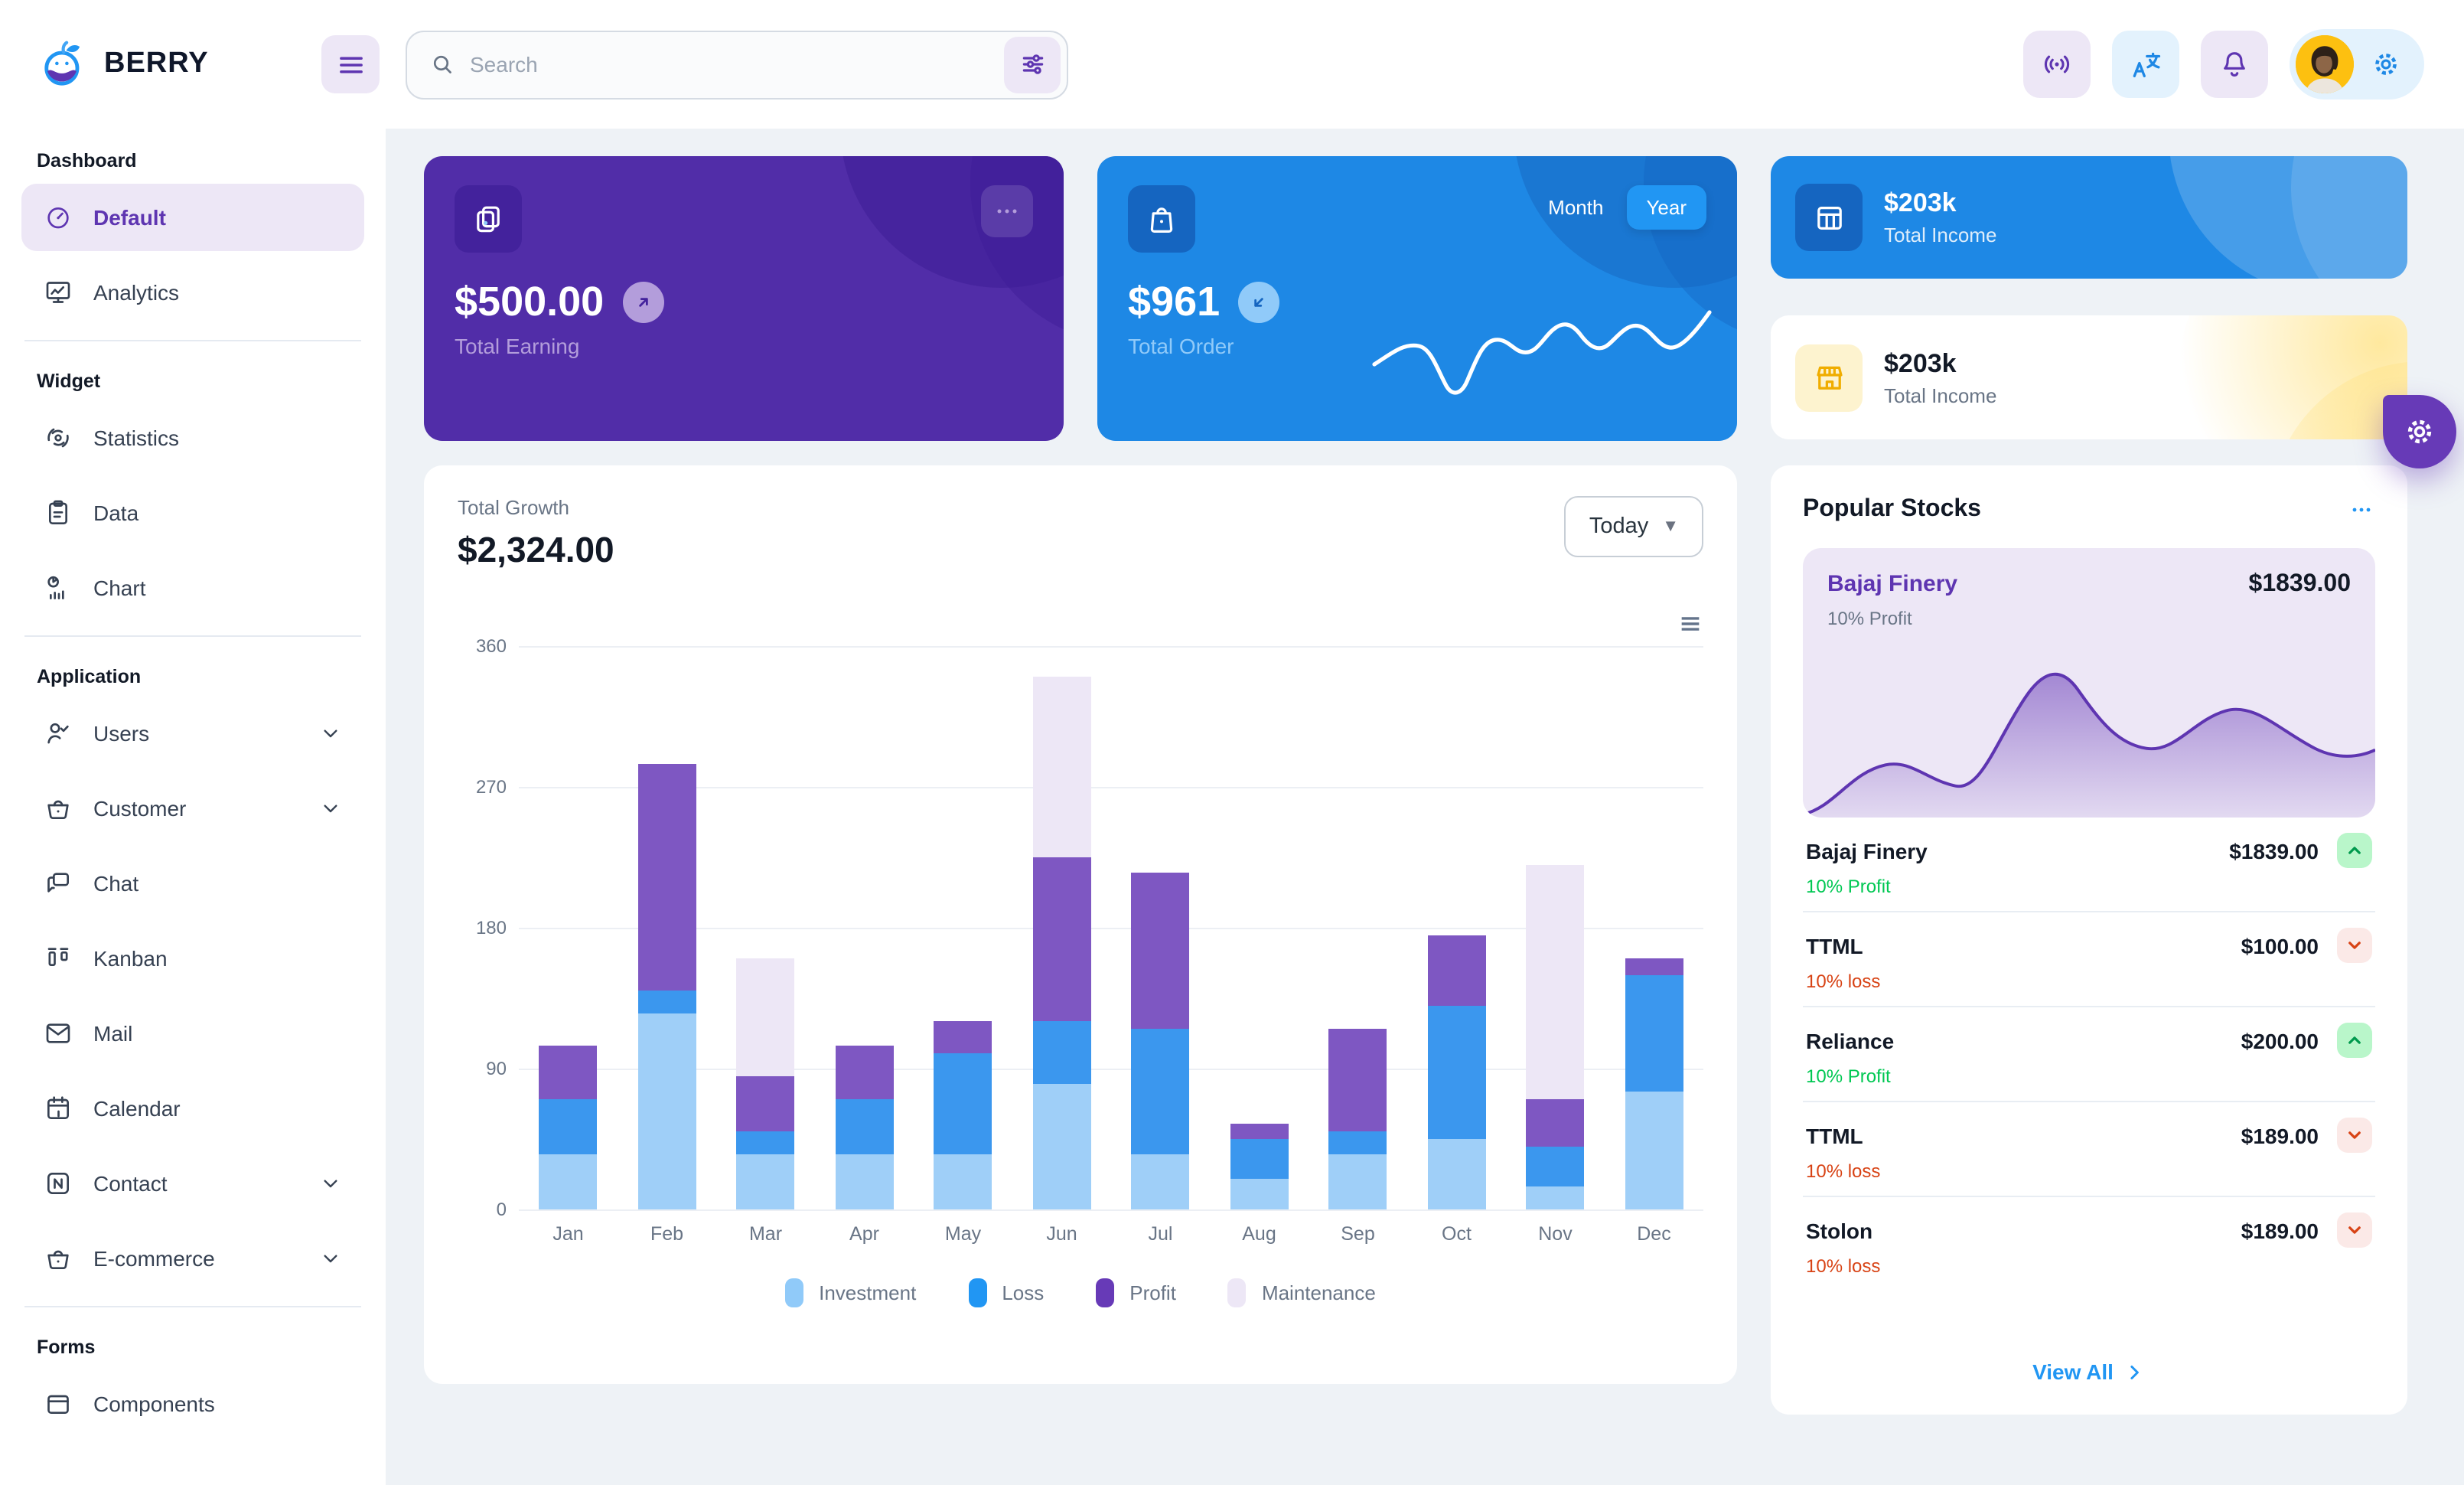 The image size is (2464, 1485). Describe the element at coordinates (1152, 1292) in the screenshot. I see `legend-label: Profit` at that location.